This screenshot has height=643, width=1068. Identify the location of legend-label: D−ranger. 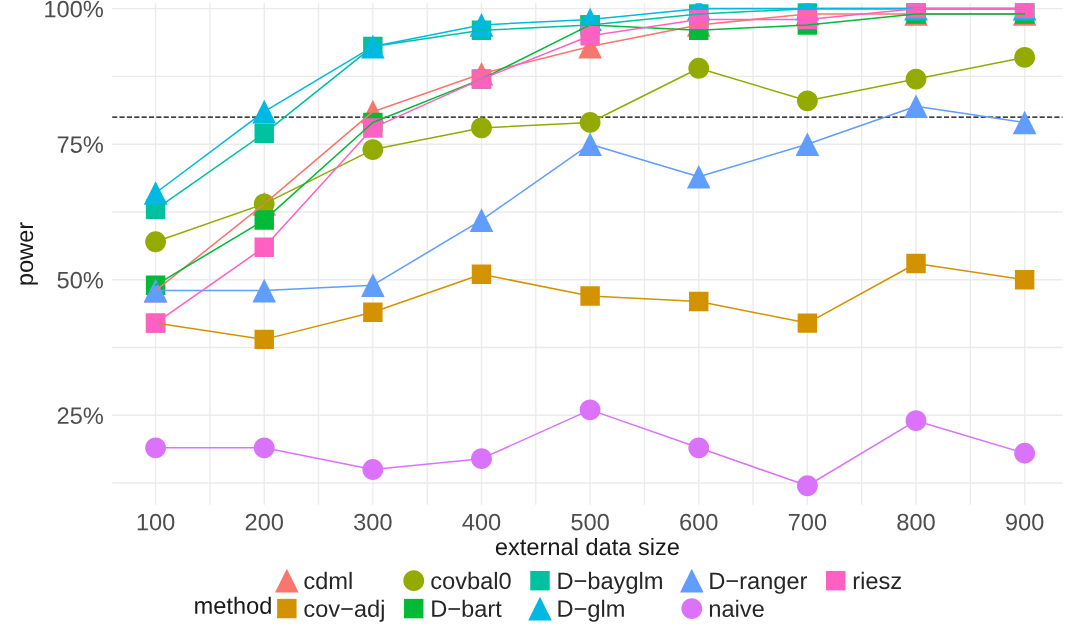
(759, 583).